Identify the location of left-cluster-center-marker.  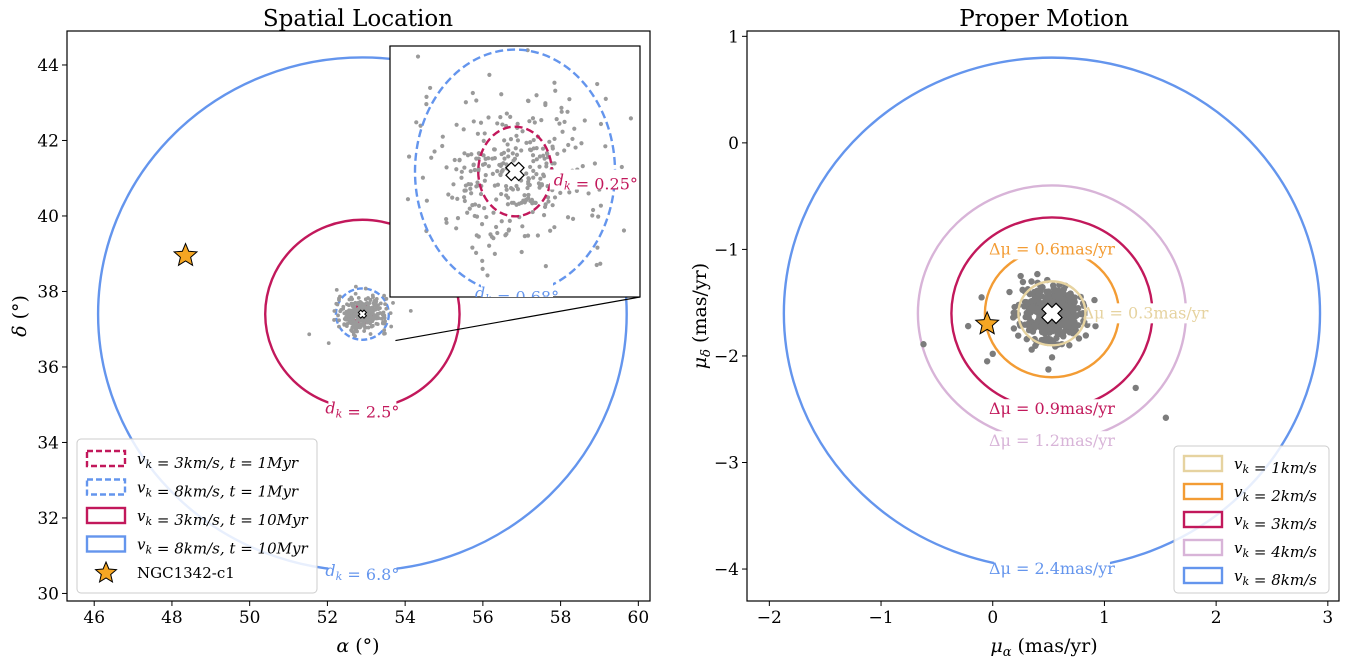
(362, 314).